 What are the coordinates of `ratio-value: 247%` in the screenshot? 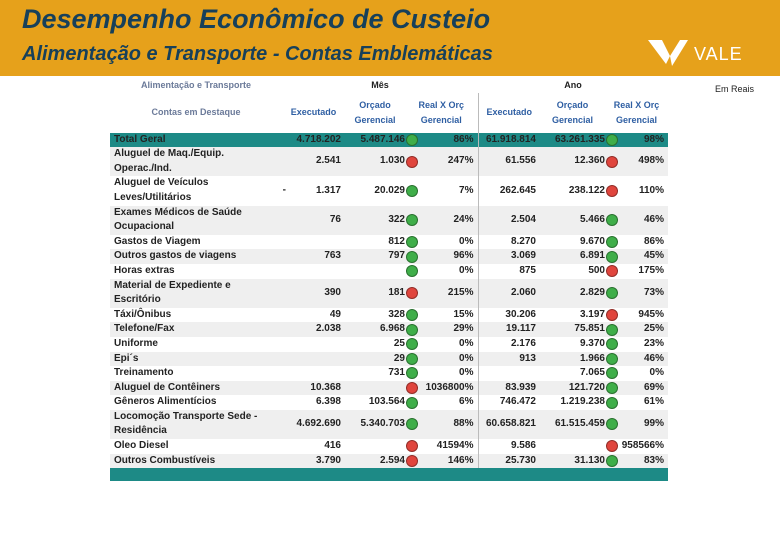 It's located at (441, 161).